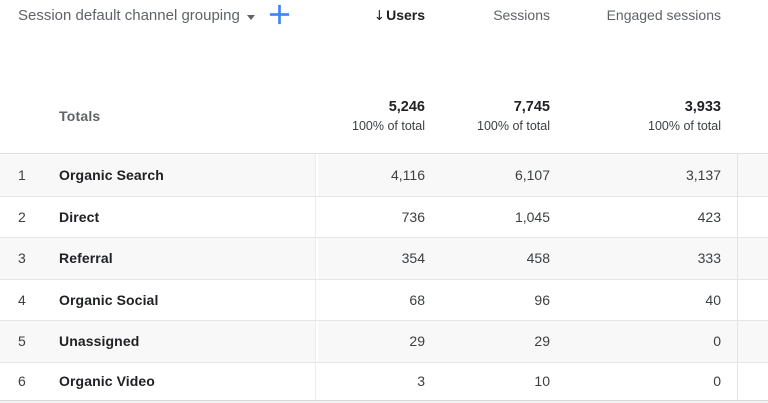 Image resolution: width=768 pixels, height=403 pixels. What do you see at coordinates (384, 216) in the screenshot?
I see `table-row-direct: 2 Direct 736 1,045 423` at bounding box center [384, 216].